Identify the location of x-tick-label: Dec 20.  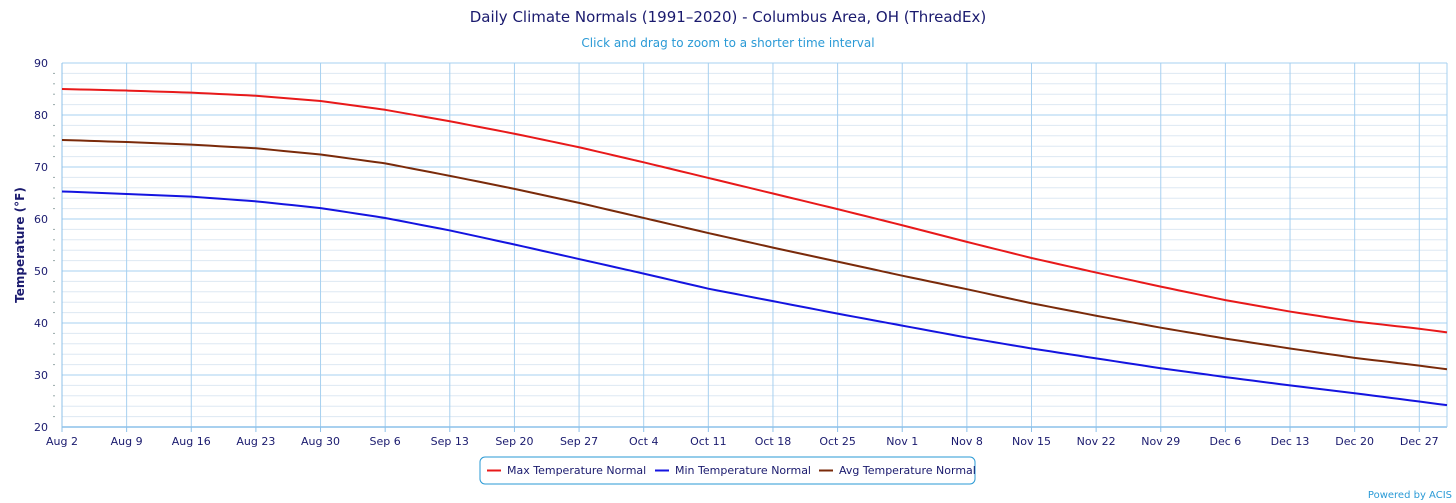
(1354, 441).